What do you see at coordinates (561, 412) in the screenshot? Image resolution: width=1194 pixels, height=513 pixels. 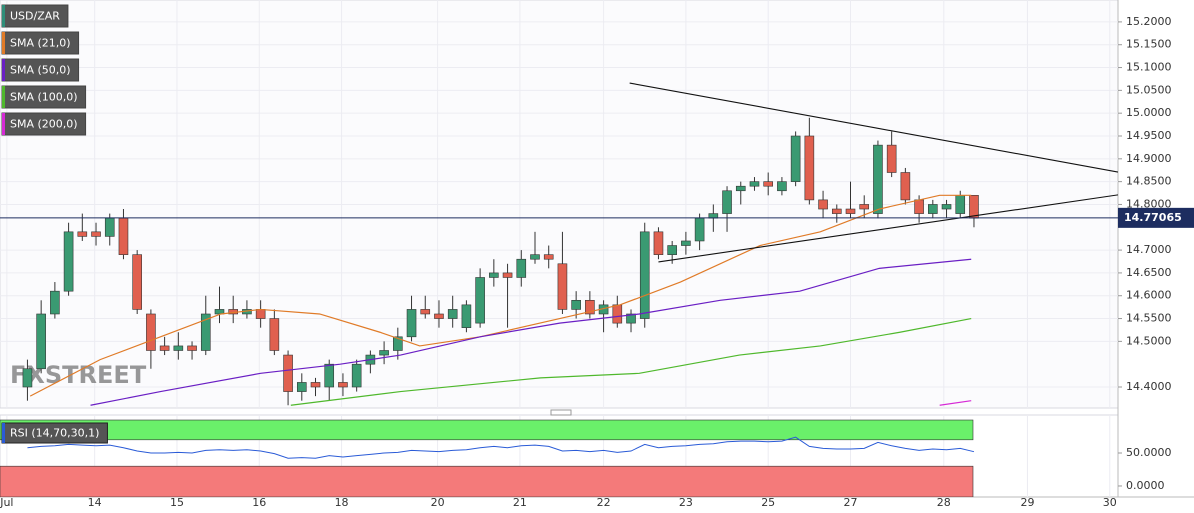 I see `panel-resize-handle` at bounding box center [561, 412].